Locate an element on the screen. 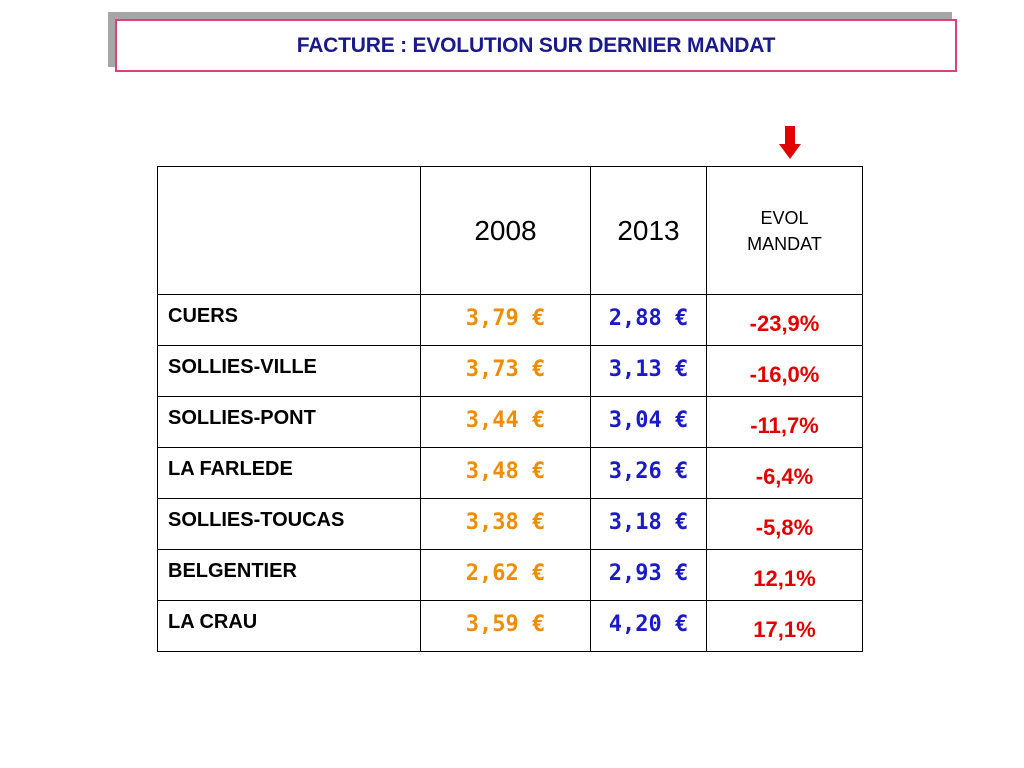 This screenshot has height=768, width=1024. evolution-percent-cell: -16,0% is located at coordinates (784, 371).